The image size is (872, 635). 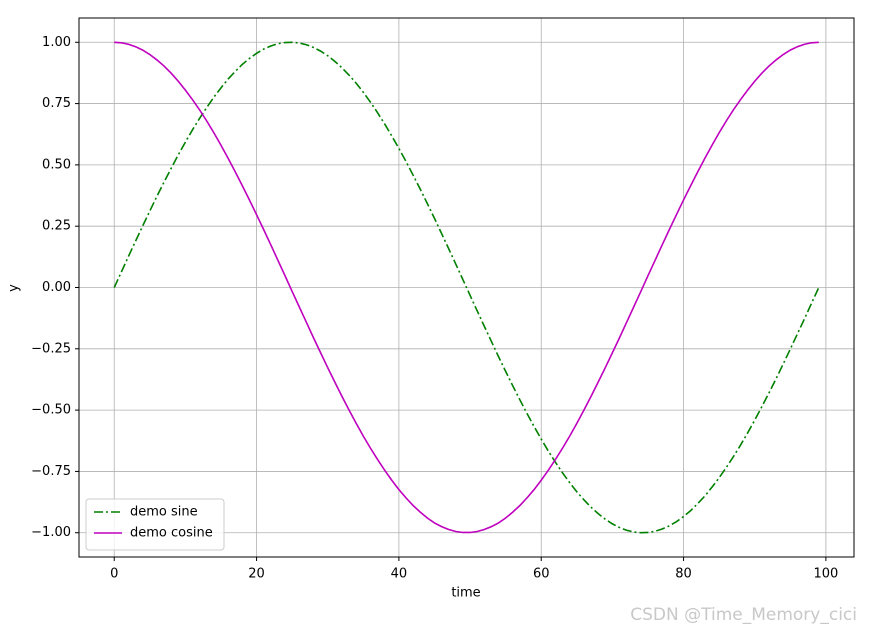 I want to click on y-tick-label: 0.50, so click(x=56, y=164).